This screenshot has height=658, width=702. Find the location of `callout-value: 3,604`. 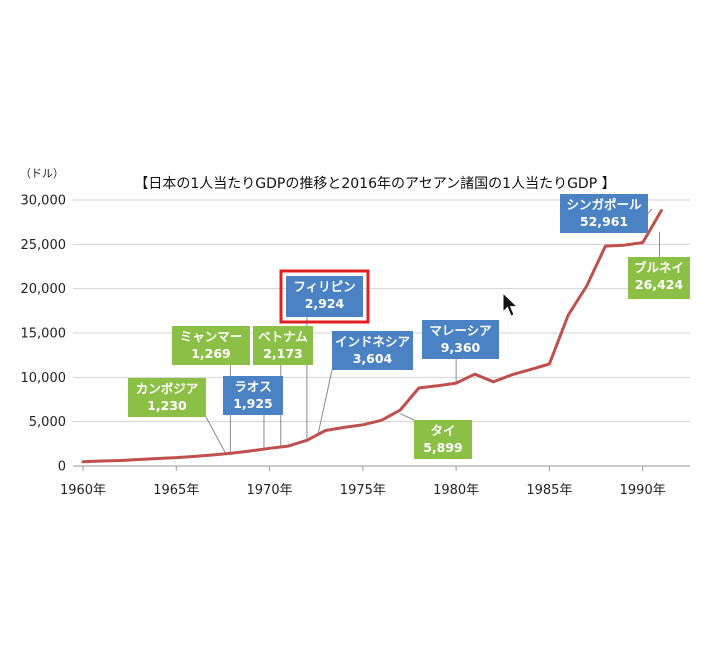

callout-value: 3,604 is located at coordinates (373, 358).